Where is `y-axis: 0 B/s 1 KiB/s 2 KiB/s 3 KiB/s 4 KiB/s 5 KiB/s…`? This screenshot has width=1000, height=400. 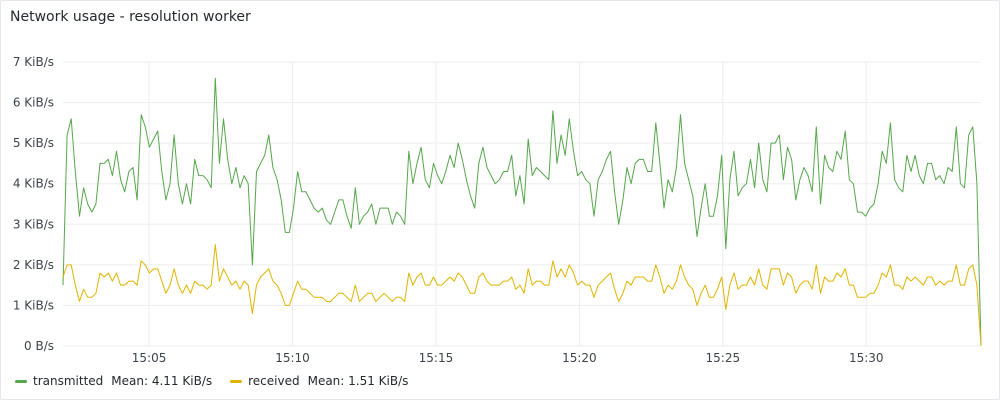
y-axis: 0 B/s 1 KiB/s 2 KiB/s 3 KiB/s 4 KiB/s 5 KiB/s… is located at coordinates (33, 204).